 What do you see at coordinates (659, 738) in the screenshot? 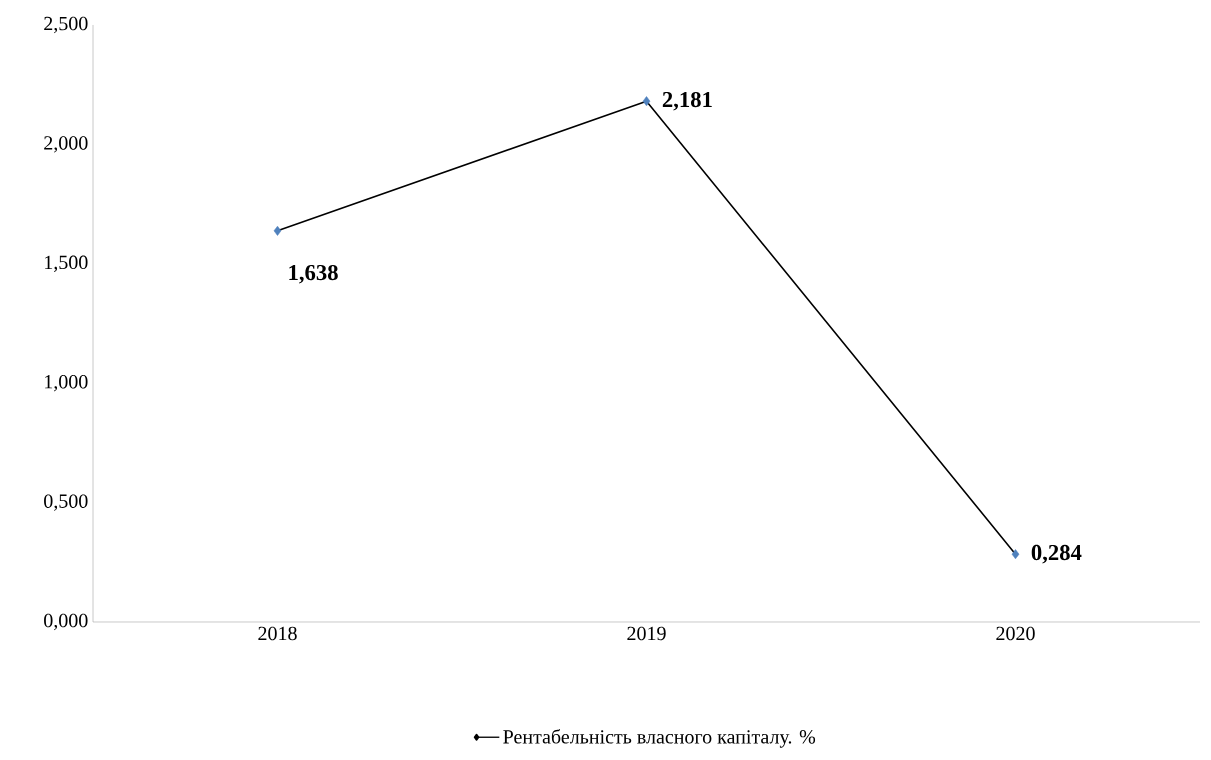
I see `legend-label: Рентабельність власного капіталу. %` at bounding box center [659, 738].